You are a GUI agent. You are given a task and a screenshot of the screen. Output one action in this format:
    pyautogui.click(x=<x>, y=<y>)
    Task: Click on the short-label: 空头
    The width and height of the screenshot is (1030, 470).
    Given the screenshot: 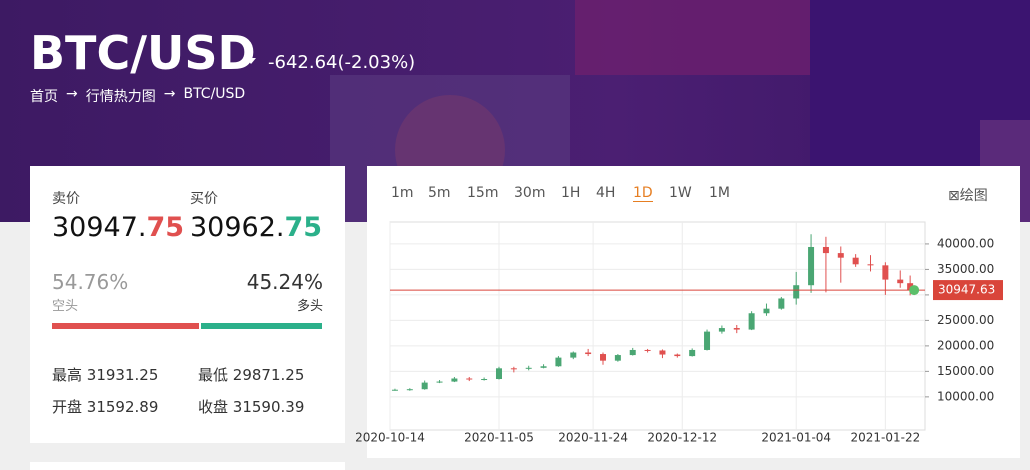 What is the action you would take?
    pyautogui.click(x=65, y=306)
    